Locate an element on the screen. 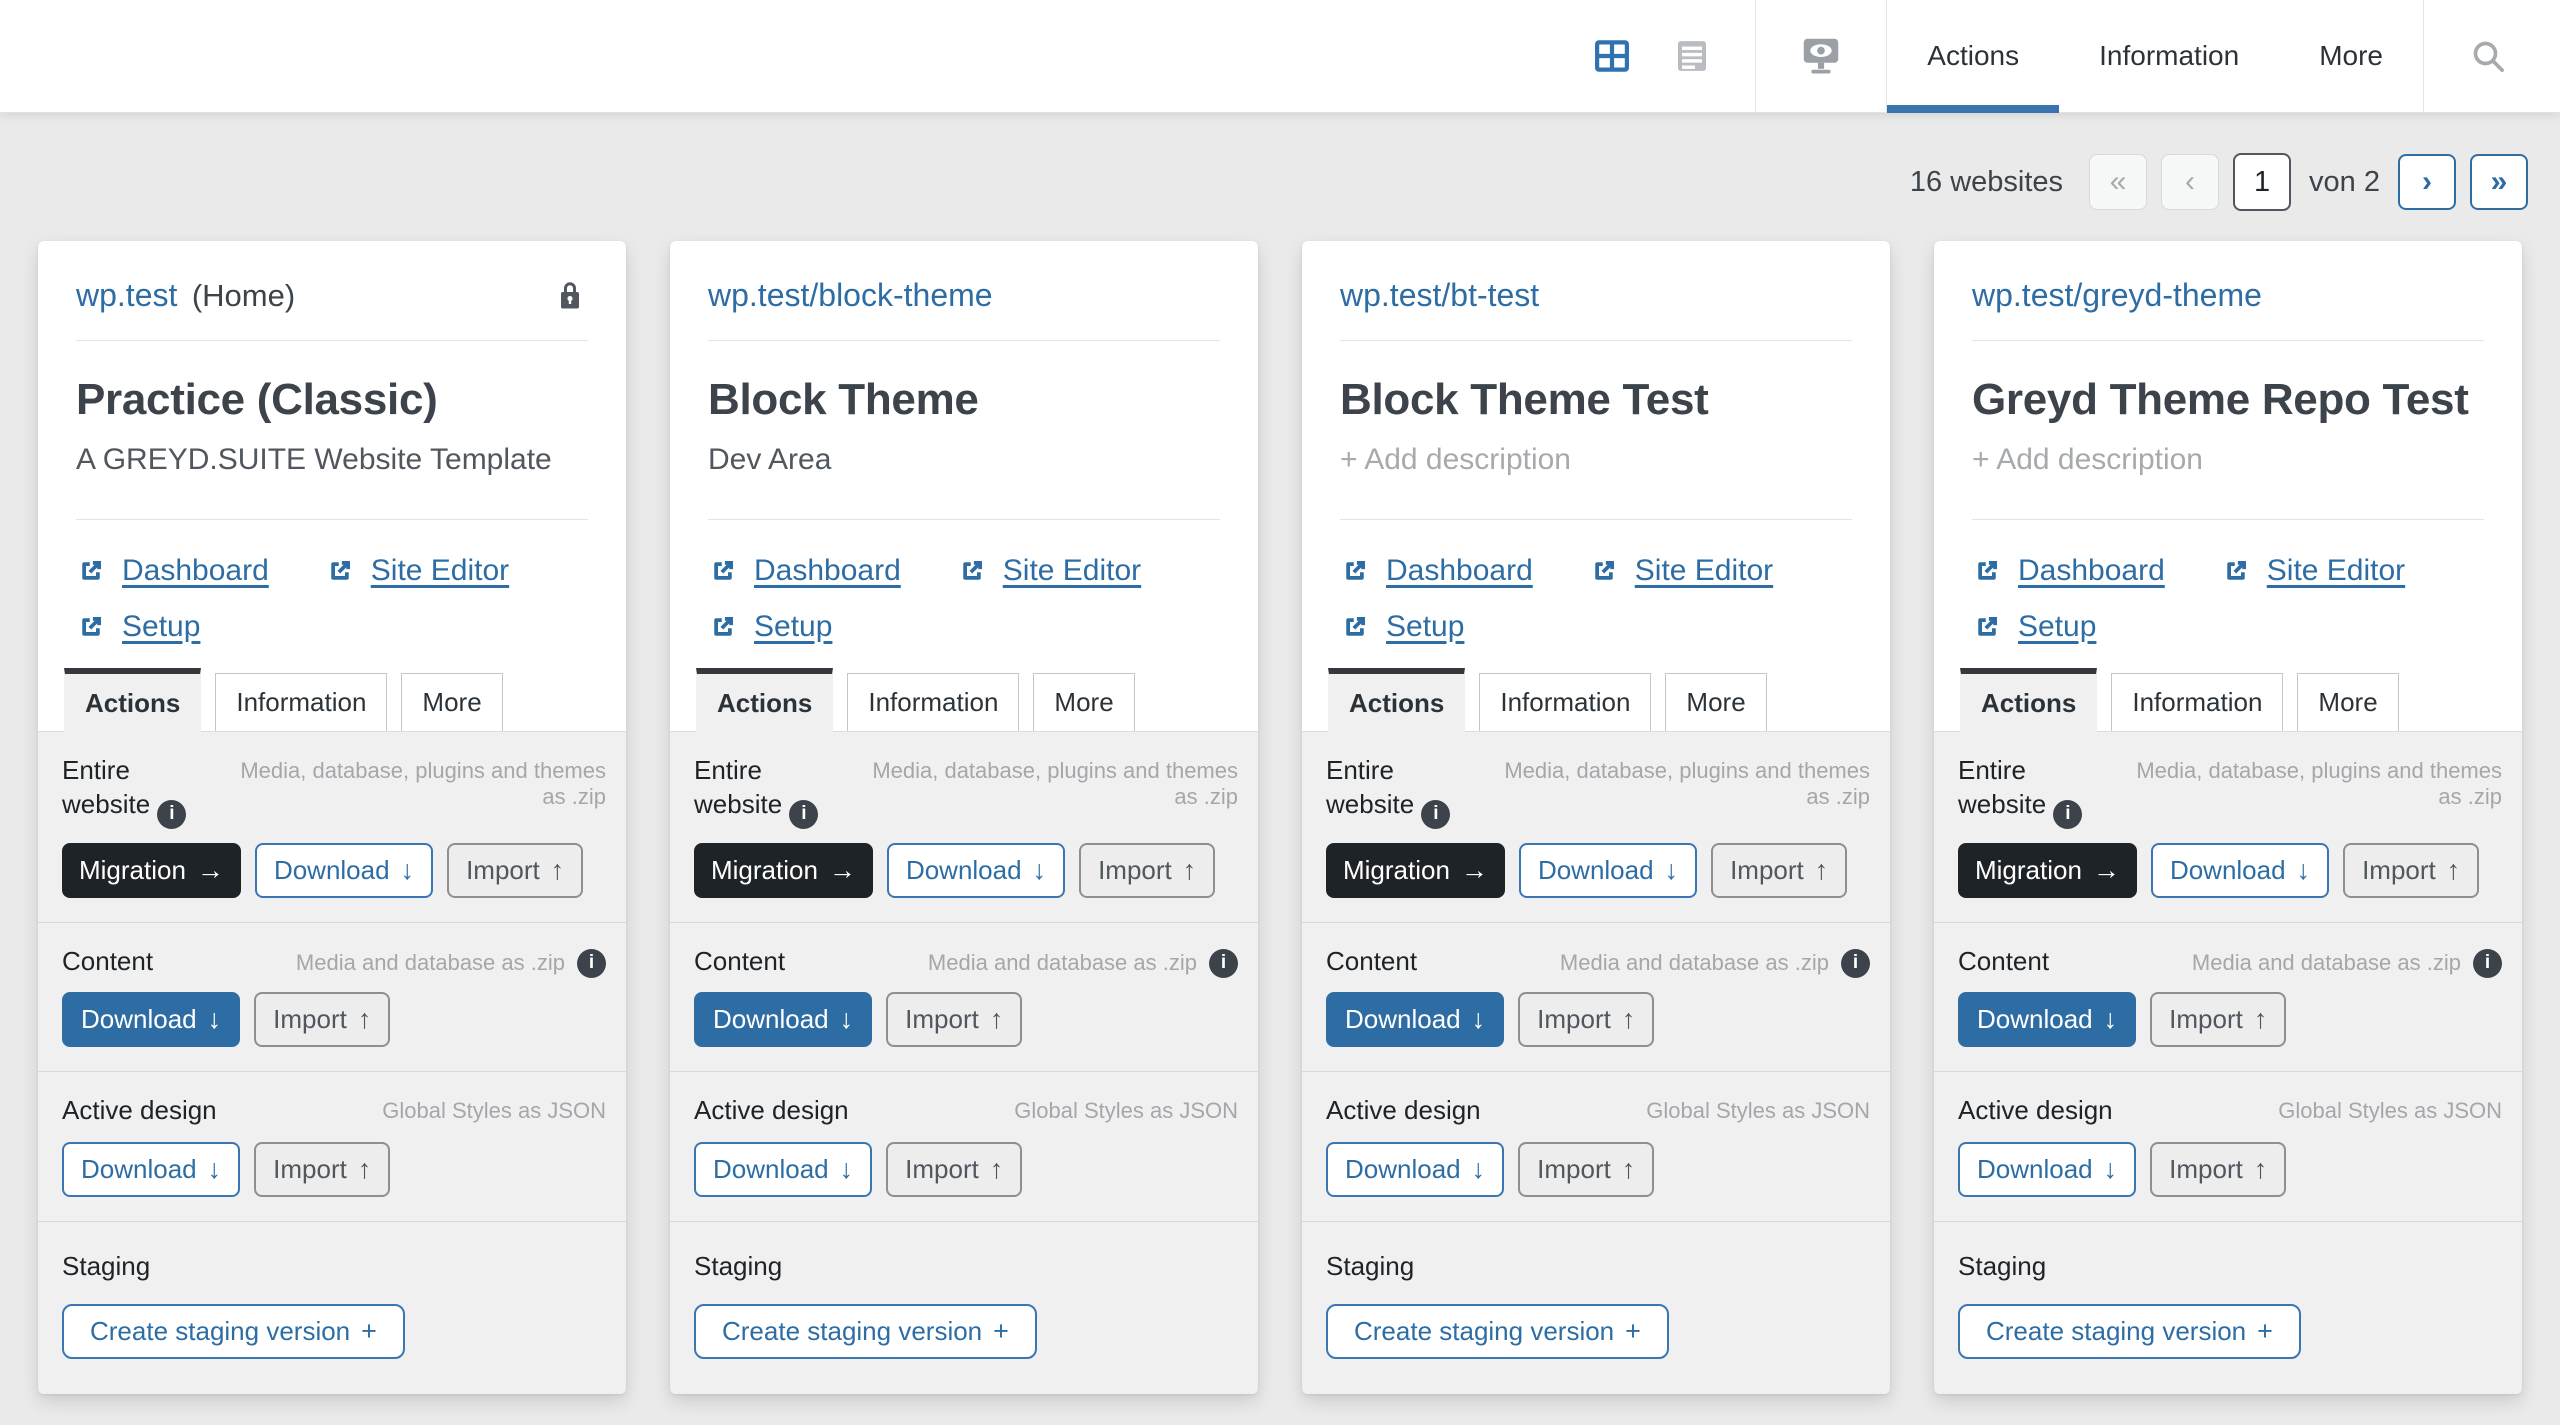 The image size is (2560, 1425). site-url-link: wp.test/greyd-theme is located at coordinates (2117, 295).